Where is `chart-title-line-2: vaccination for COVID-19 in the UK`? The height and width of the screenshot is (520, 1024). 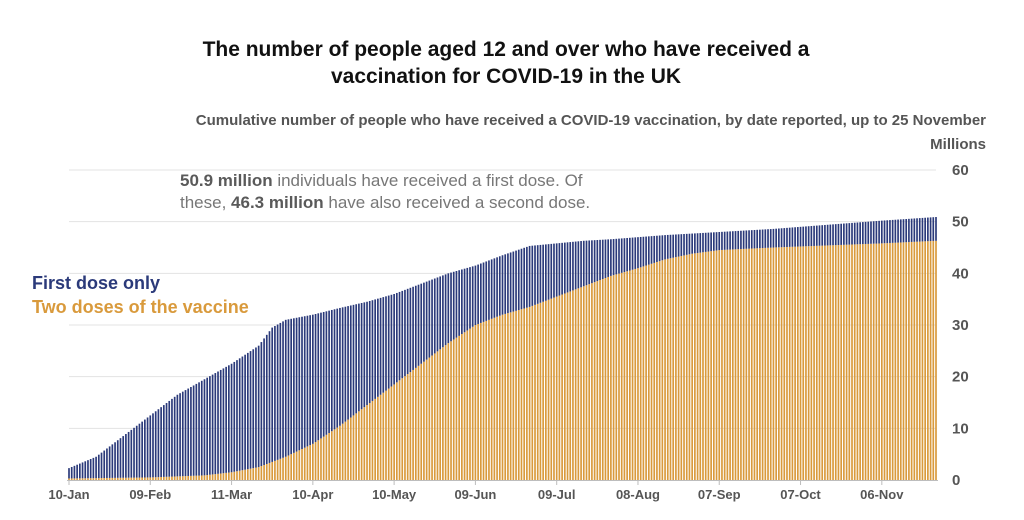 chart-title-line-2: vaccination for COVID-19 in the UK is located at coordinates (506, 76).